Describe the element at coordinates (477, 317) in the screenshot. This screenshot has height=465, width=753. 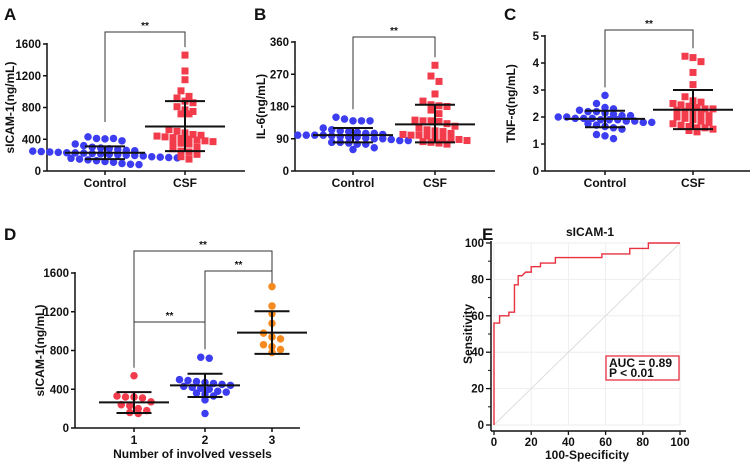
I see `y-tick-label: 60` at that location.